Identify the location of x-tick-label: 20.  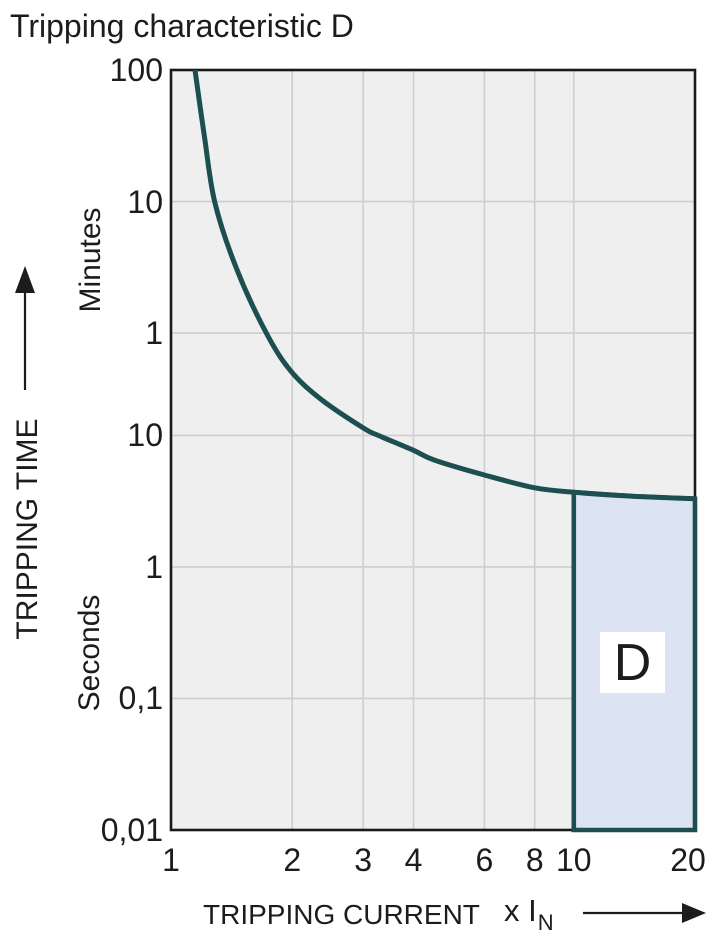
(688, 860).